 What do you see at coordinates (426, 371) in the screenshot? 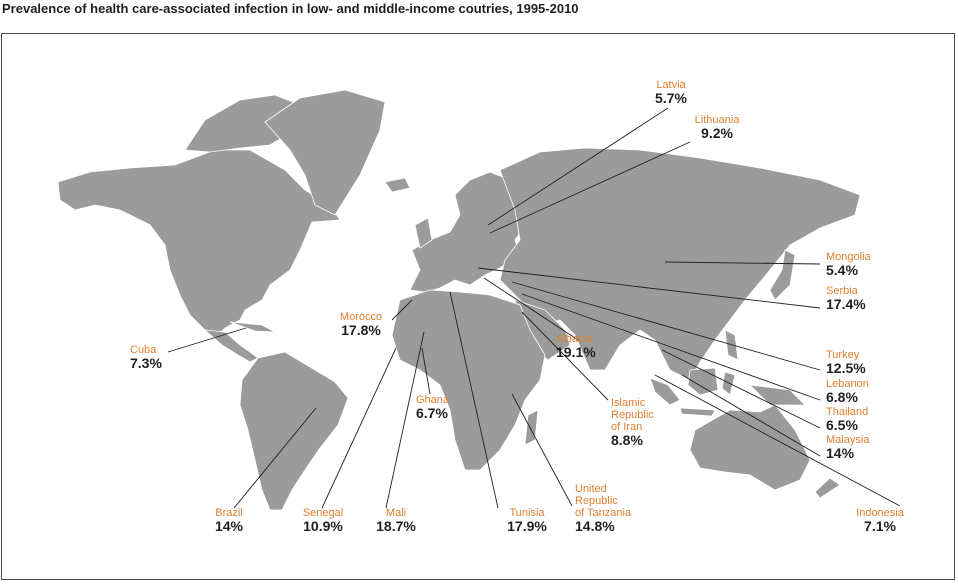
I see `leader-line-ghana` at bounding box center [426, 371].